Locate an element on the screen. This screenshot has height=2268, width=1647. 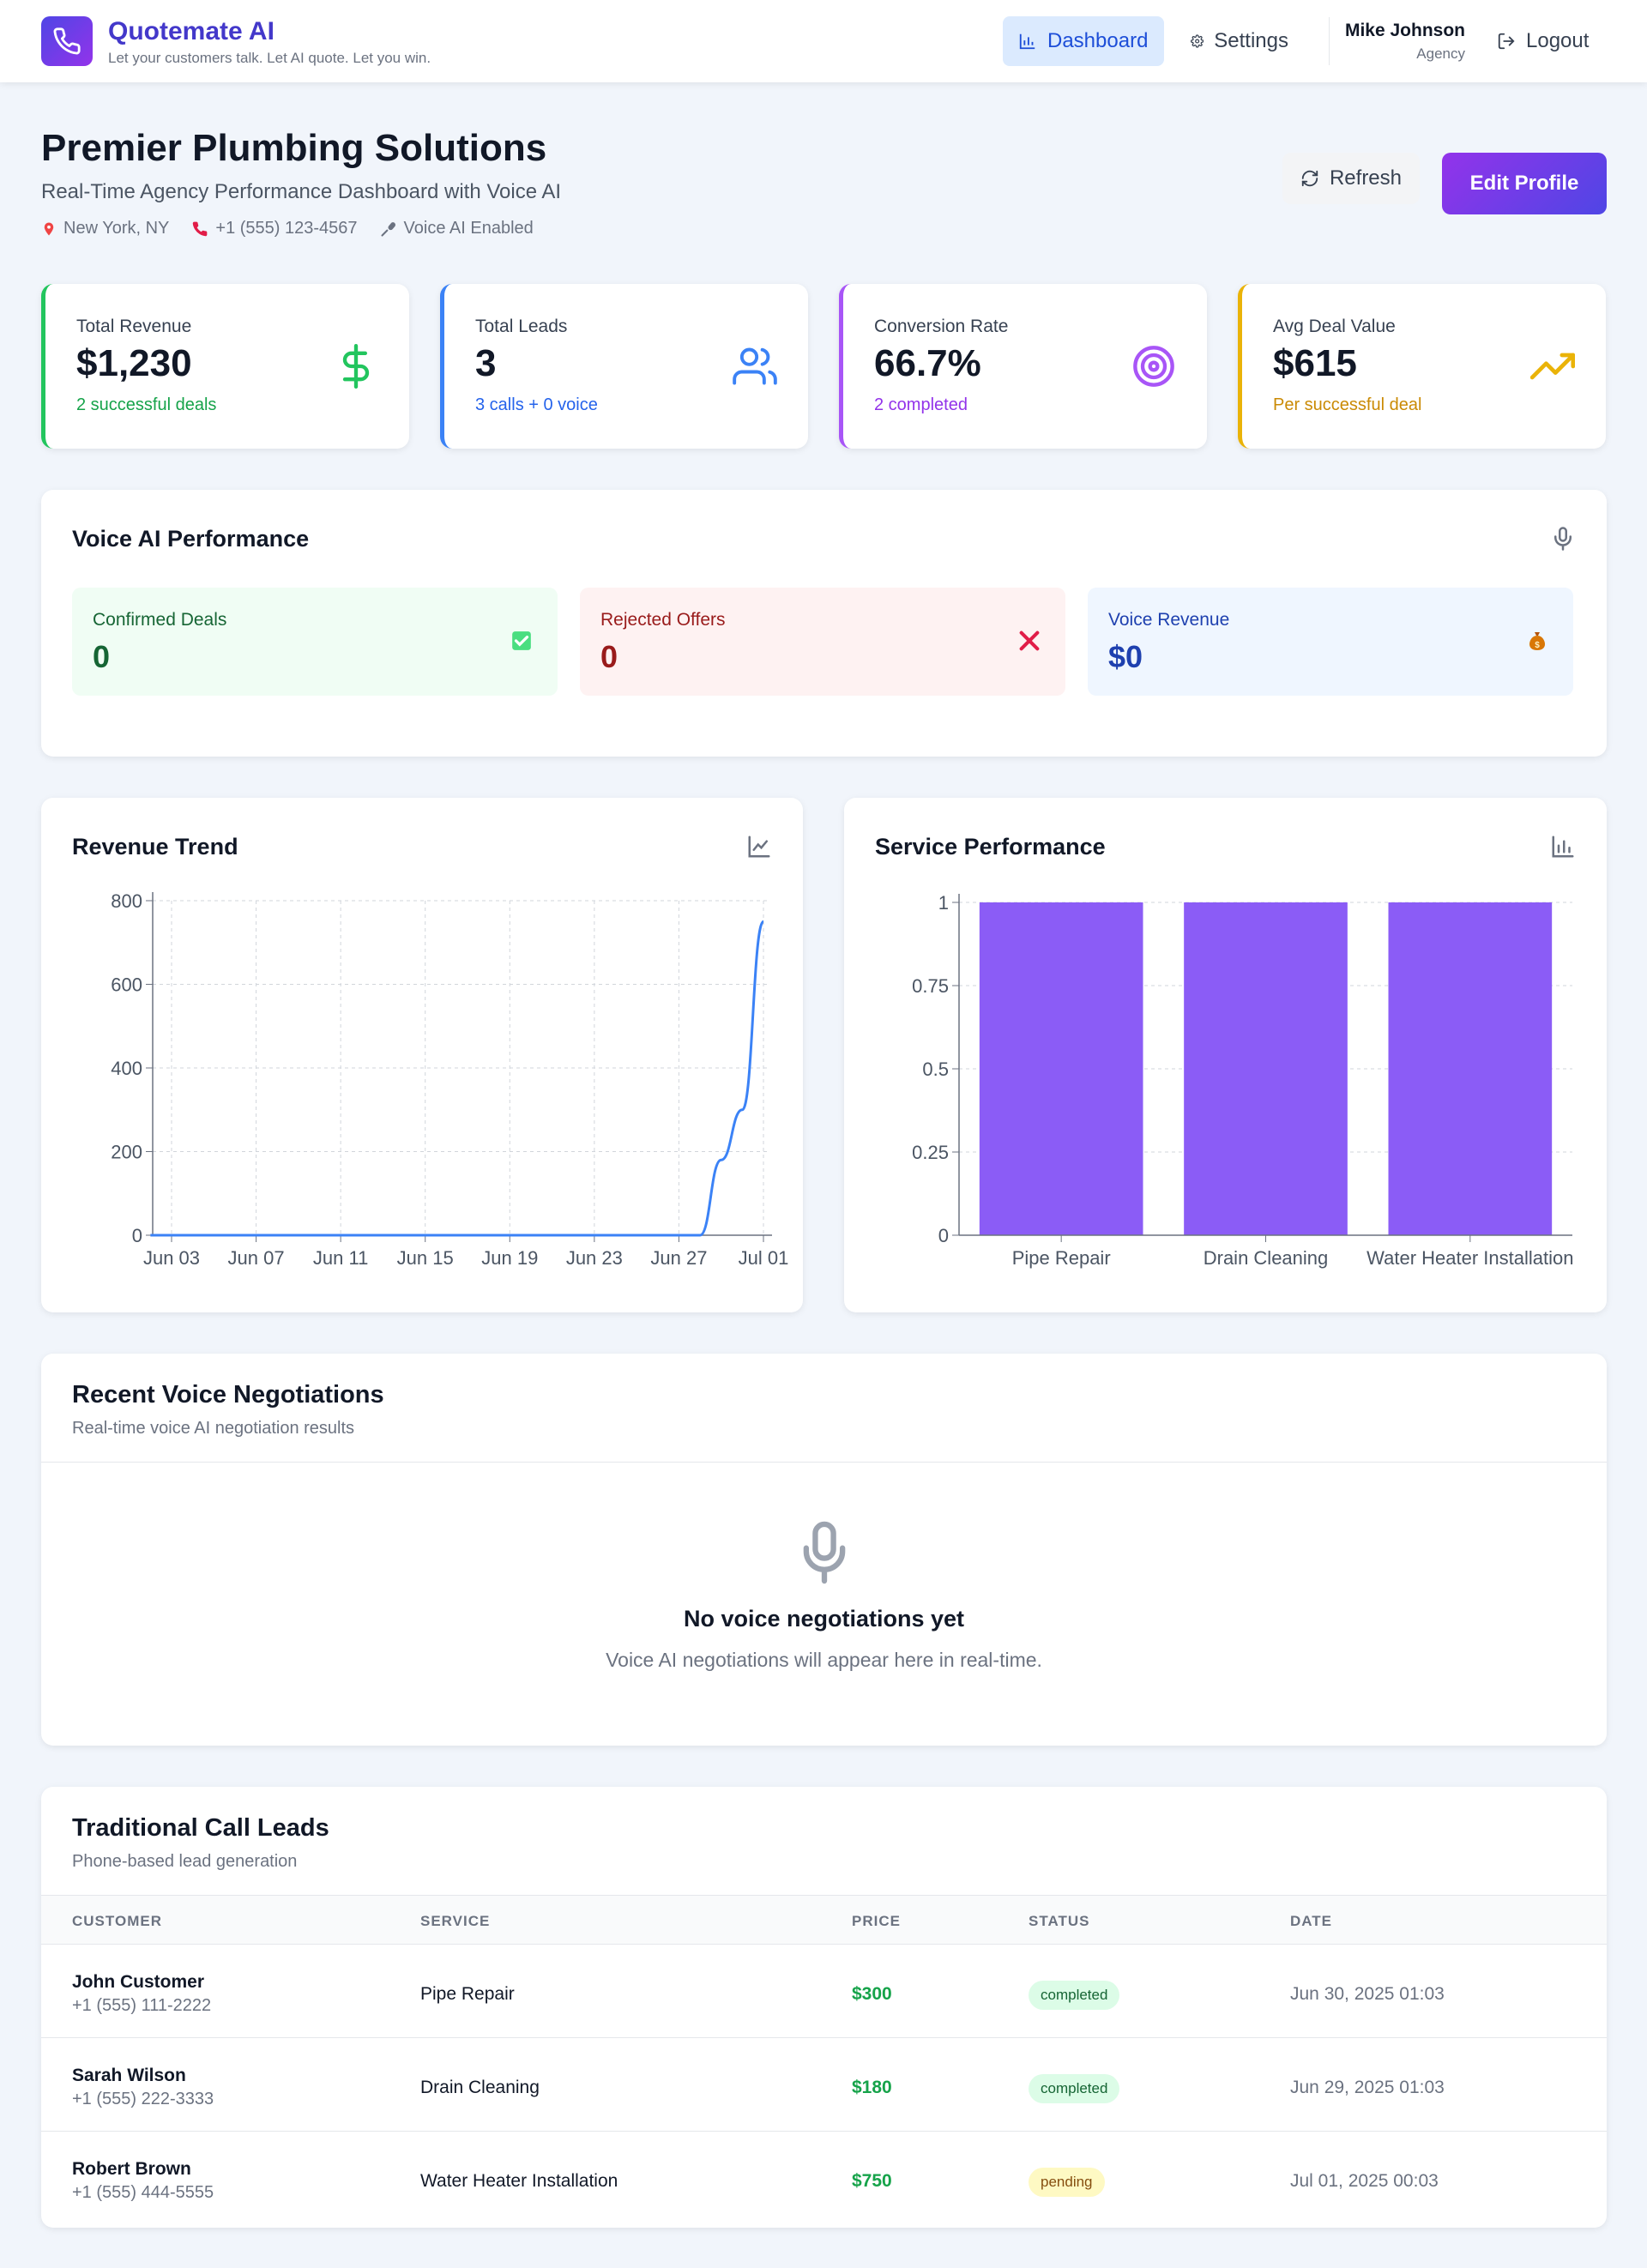
target-icon is located at coordinates (1153, 367).